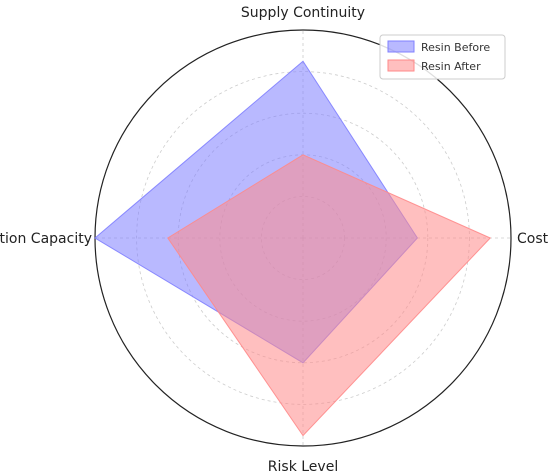 The height and width of the screenshot is (475, 550). I want to click on legend: Resin Before Resin After, so click(442, 57).